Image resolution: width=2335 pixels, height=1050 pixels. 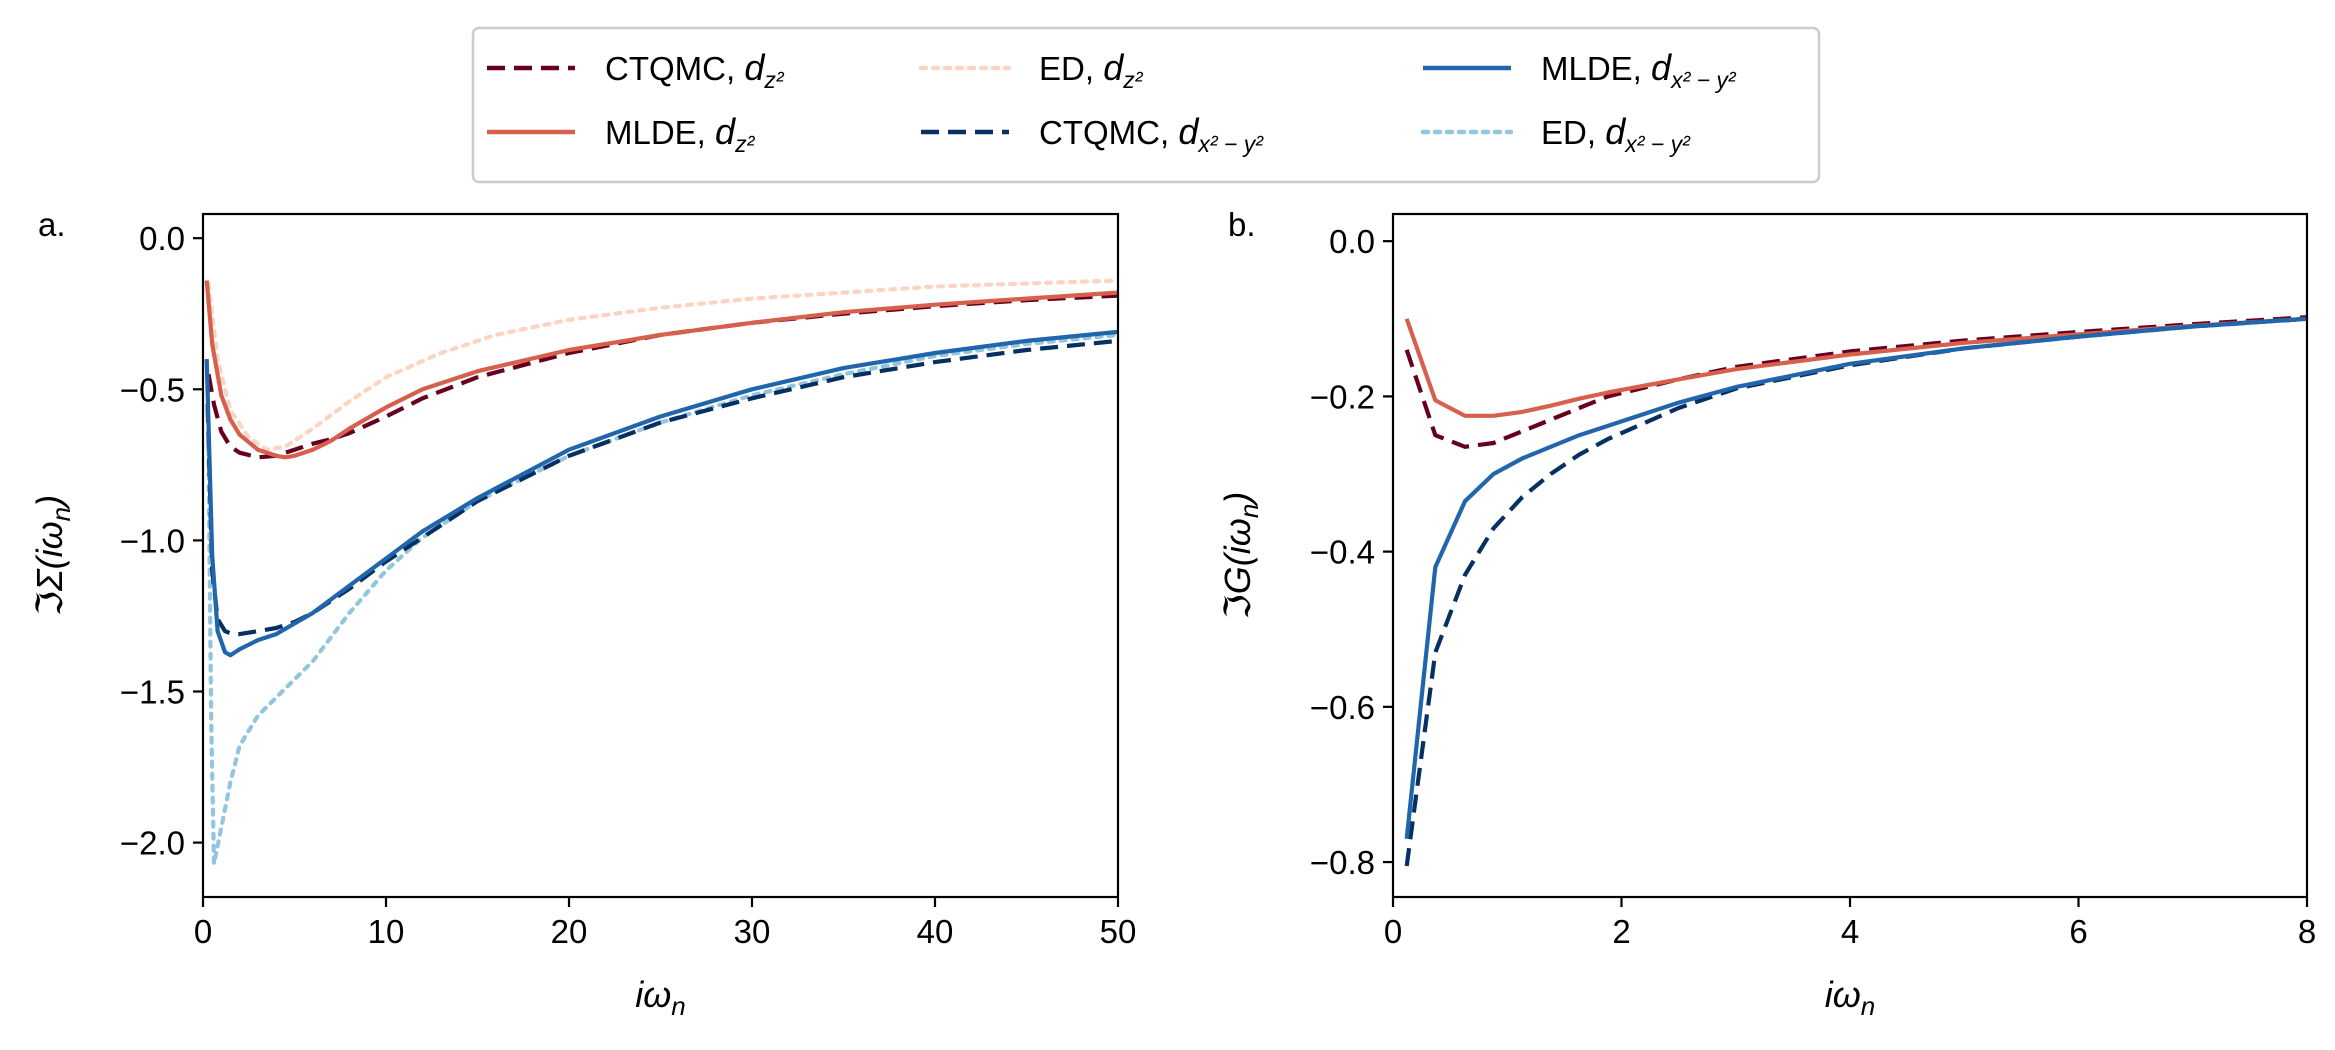 I want to click on legend-label: CTQMC, dz², so click(x=695, y=70).